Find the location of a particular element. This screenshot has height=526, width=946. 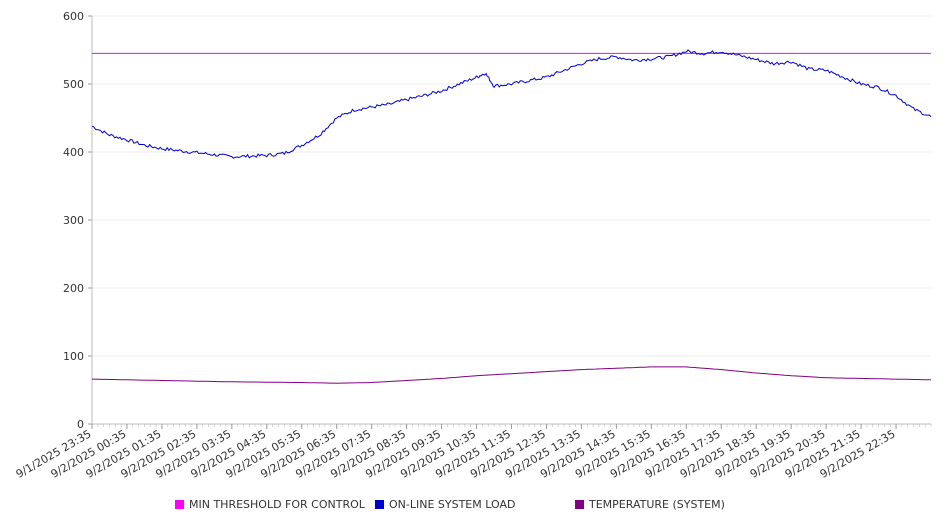

y-axis-ticks: 0 100 200 300 400 500 600 is located at coordinates (73, 220).